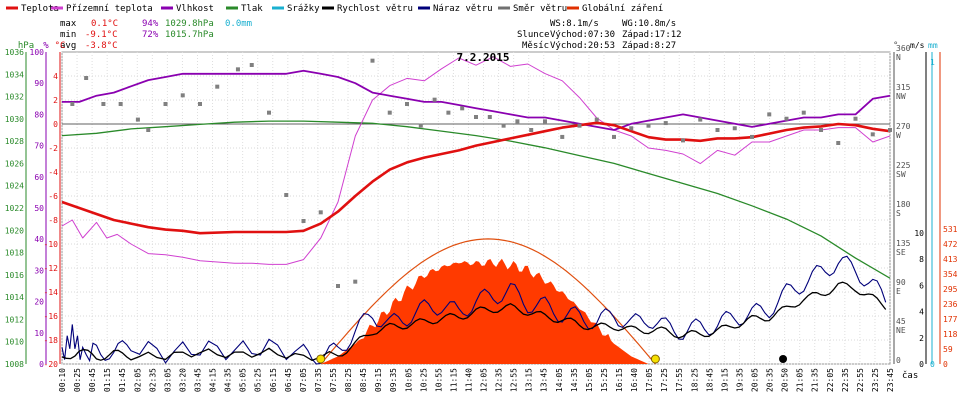  What do you see at coordinates (53, 196) in the screenshot?
I see `temp-tick-label: -6` at bounding box center [53, 196].